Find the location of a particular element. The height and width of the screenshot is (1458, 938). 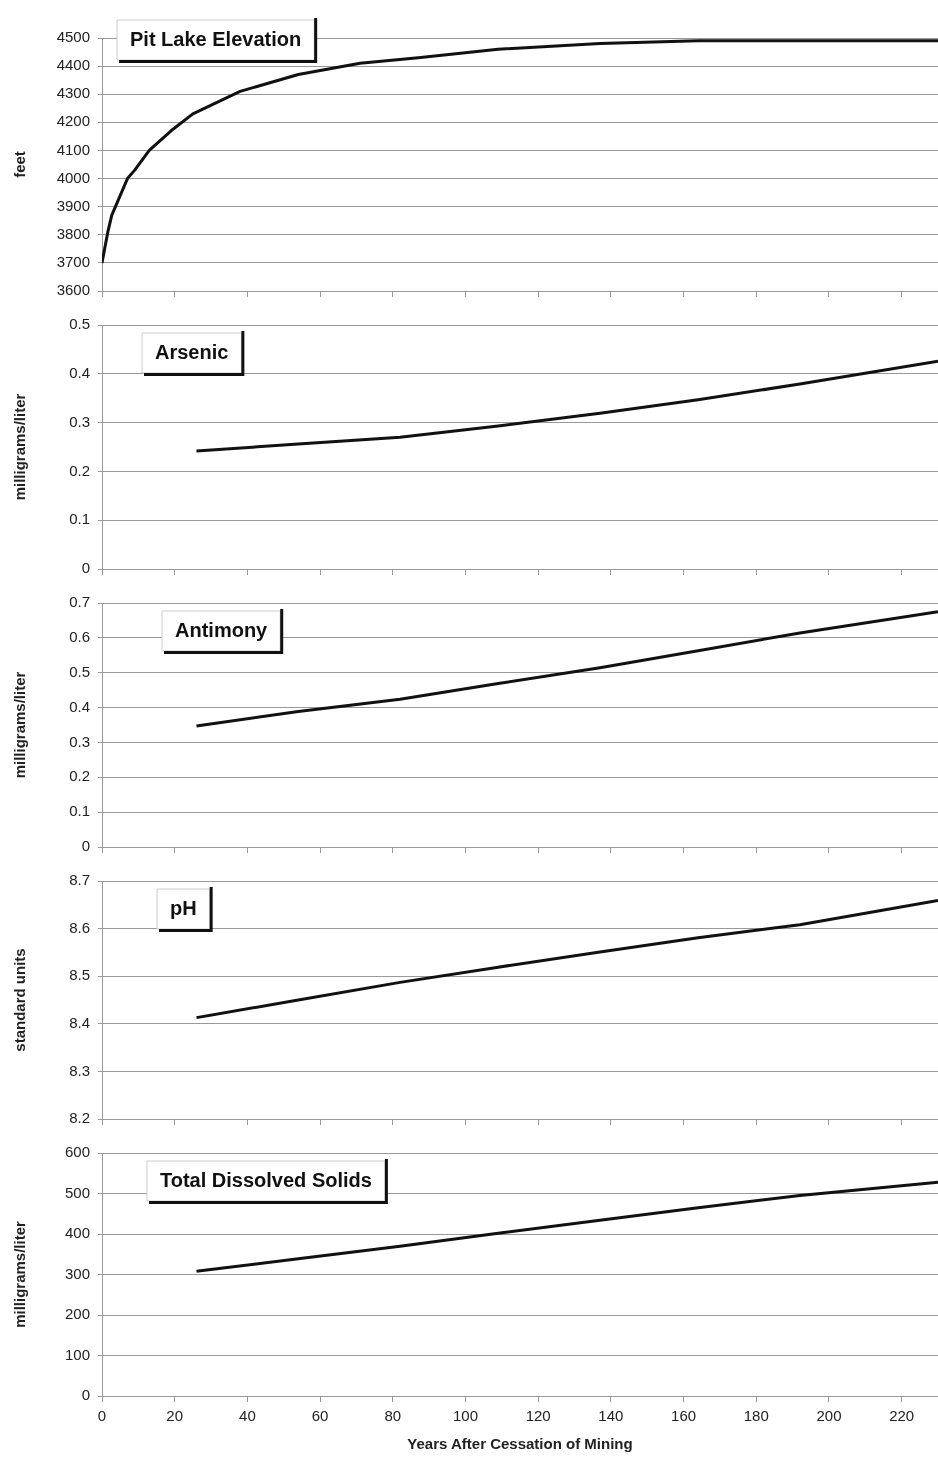

text: Antimony is located at coordinates (222, 629).